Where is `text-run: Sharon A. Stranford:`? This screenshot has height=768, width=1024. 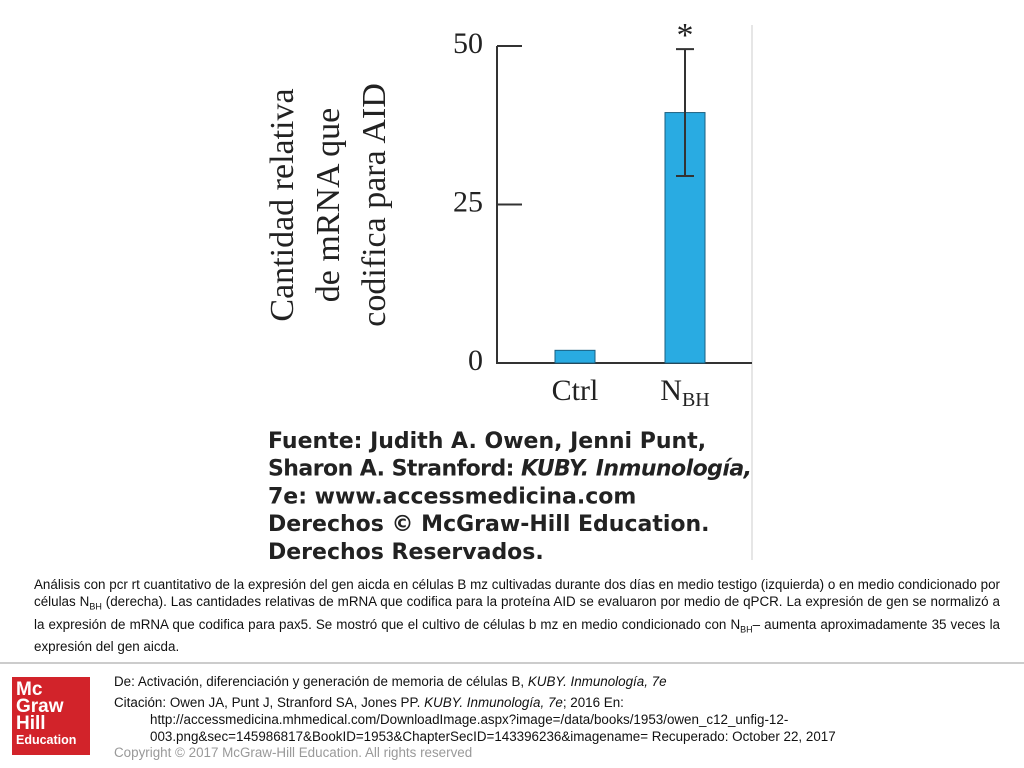
text-run: Sharon A. Stranford: is located at coordinates (395, 469).